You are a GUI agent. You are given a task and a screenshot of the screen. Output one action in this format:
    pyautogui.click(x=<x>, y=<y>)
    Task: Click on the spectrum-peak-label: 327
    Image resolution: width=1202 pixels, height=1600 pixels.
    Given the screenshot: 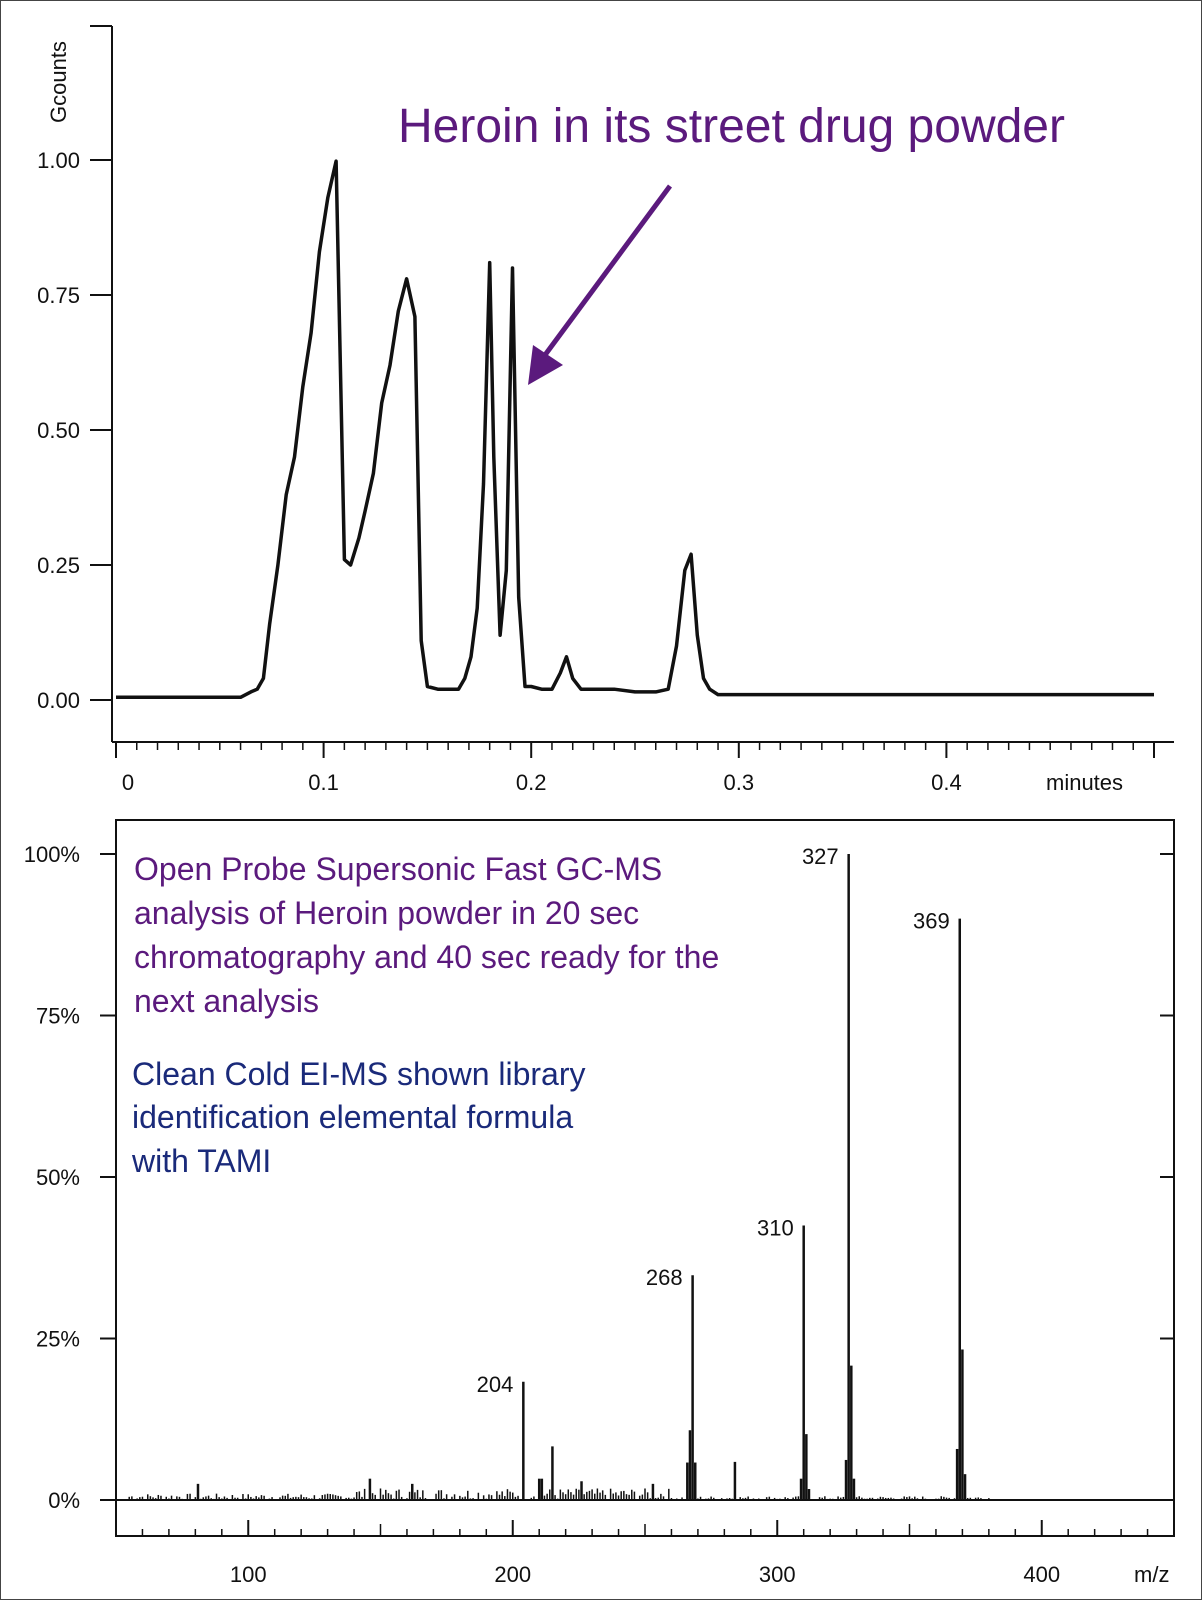 What is the action you would take?
    pyautogui.click(x=820, y=856)
    